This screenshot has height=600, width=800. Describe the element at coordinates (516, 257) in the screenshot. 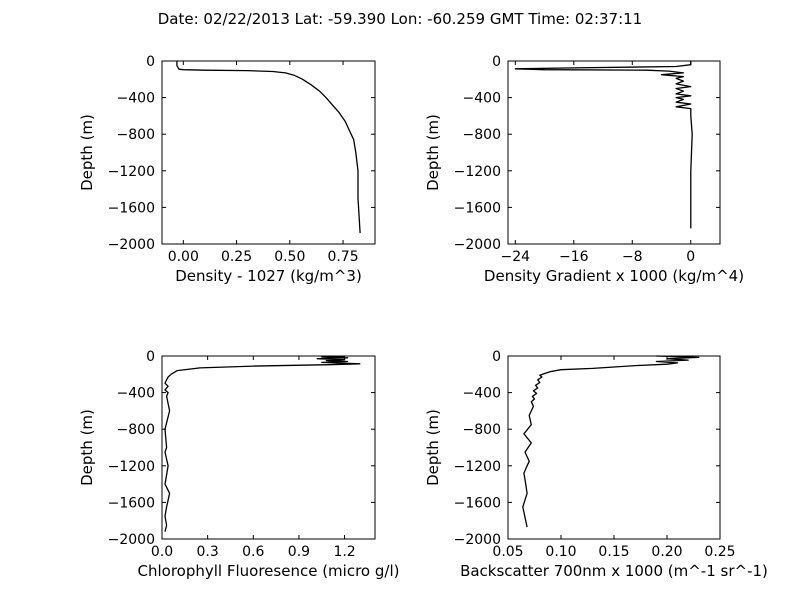

I see `x-tick-label: −24` at that location.